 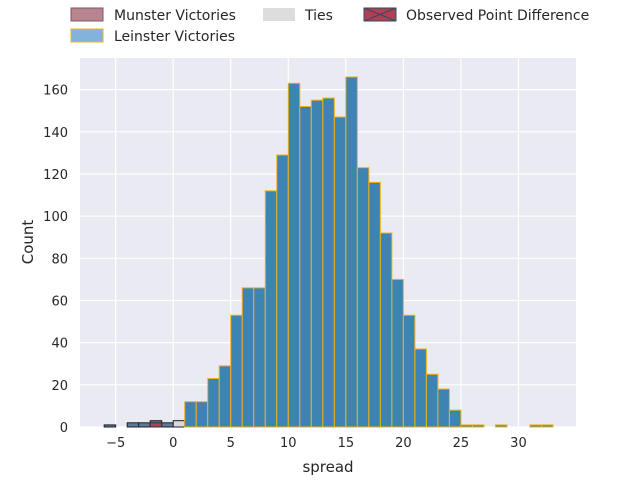 I want to click on y-tick-label: 160, so click(x=55, y=91).